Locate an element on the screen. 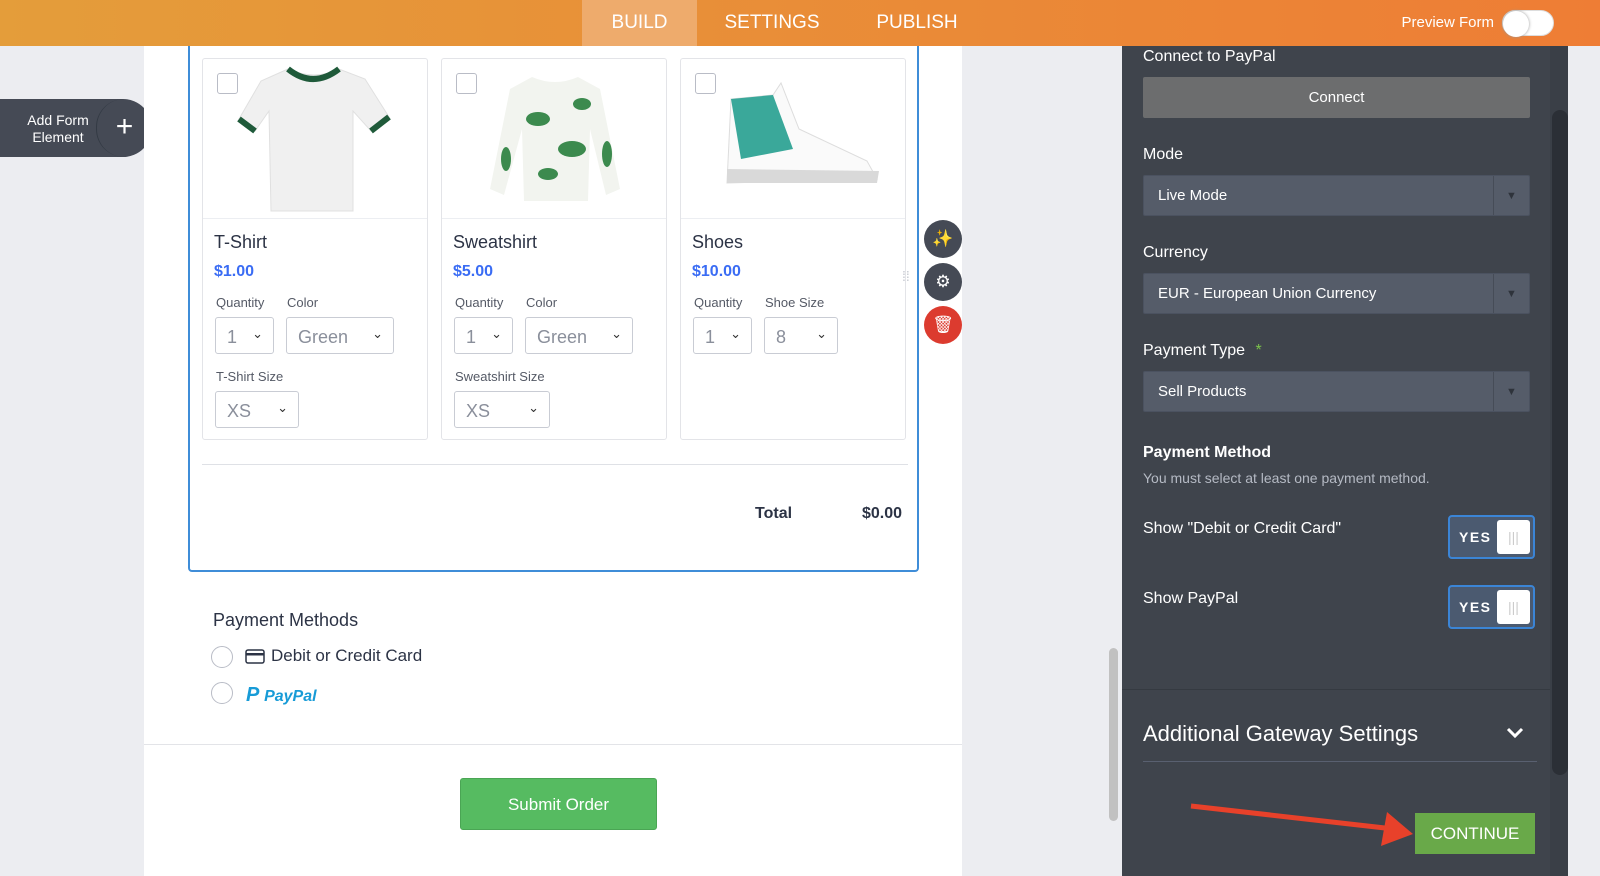  submit-order-button: Submit Order is located at coordinates (558, 804).